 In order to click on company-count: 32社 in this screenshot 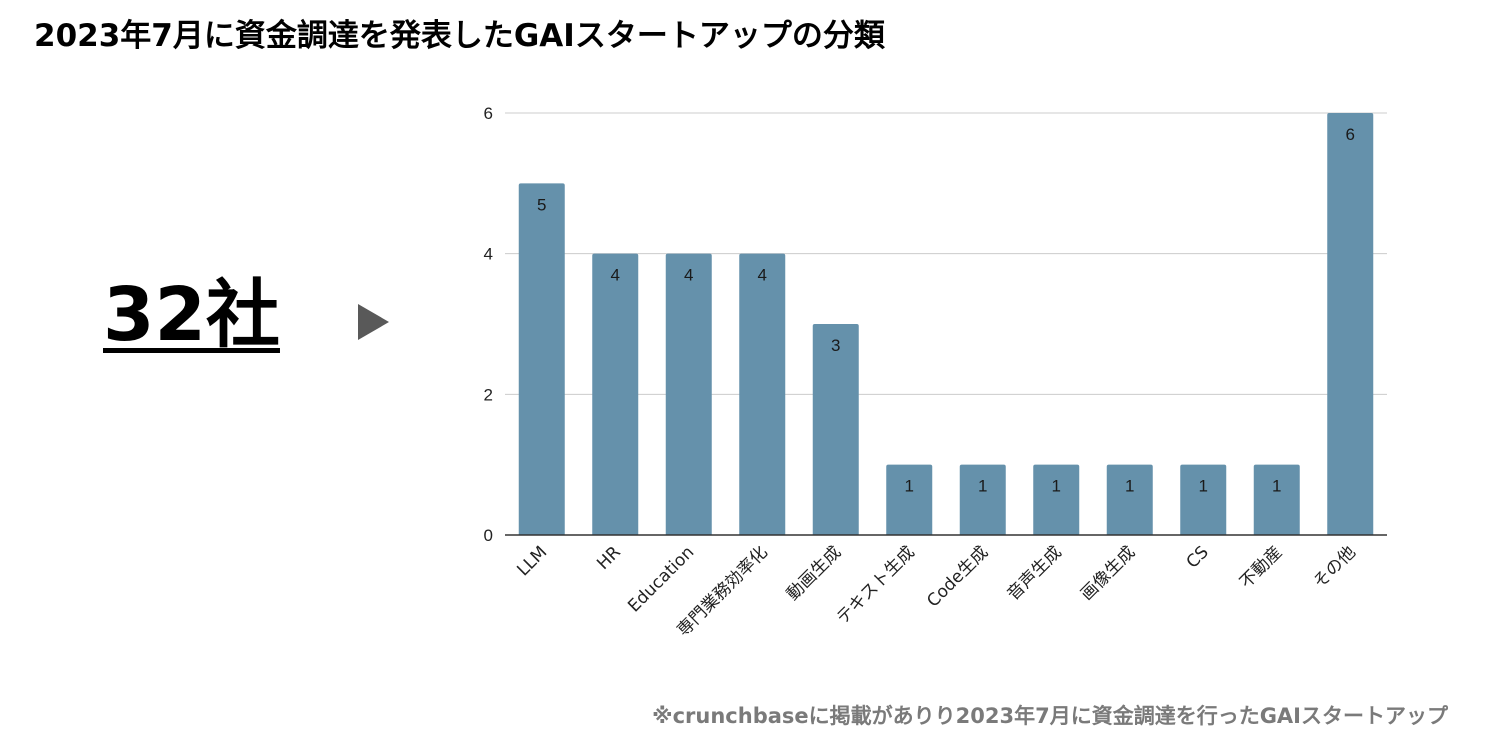, I will do `click(191, 315)`.